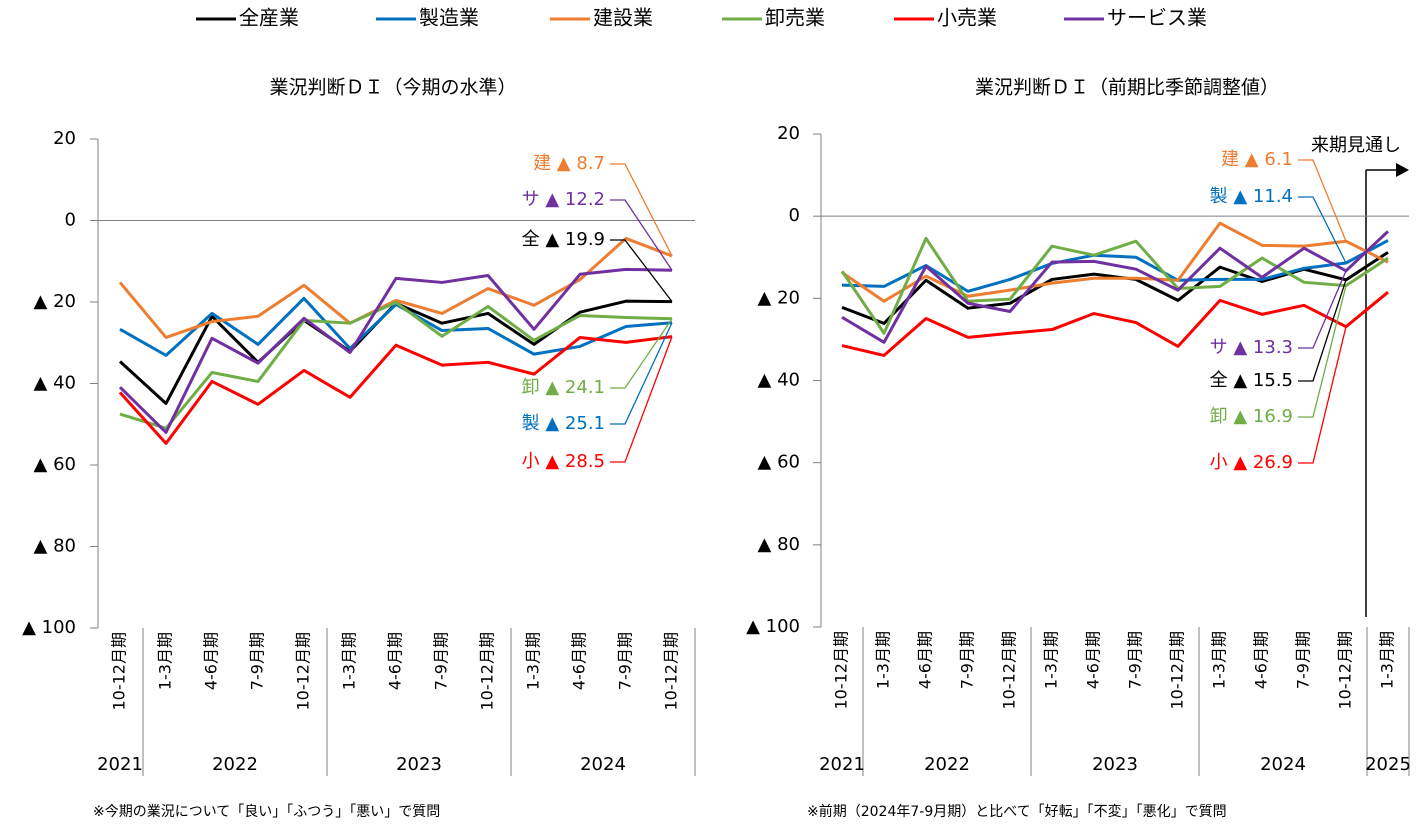 The width and height of the screenshot is (1417, 828). Describe the element at coordinates (1356, 145) in the screenshot. I see `forecast-label: 来期見通し` at that location.